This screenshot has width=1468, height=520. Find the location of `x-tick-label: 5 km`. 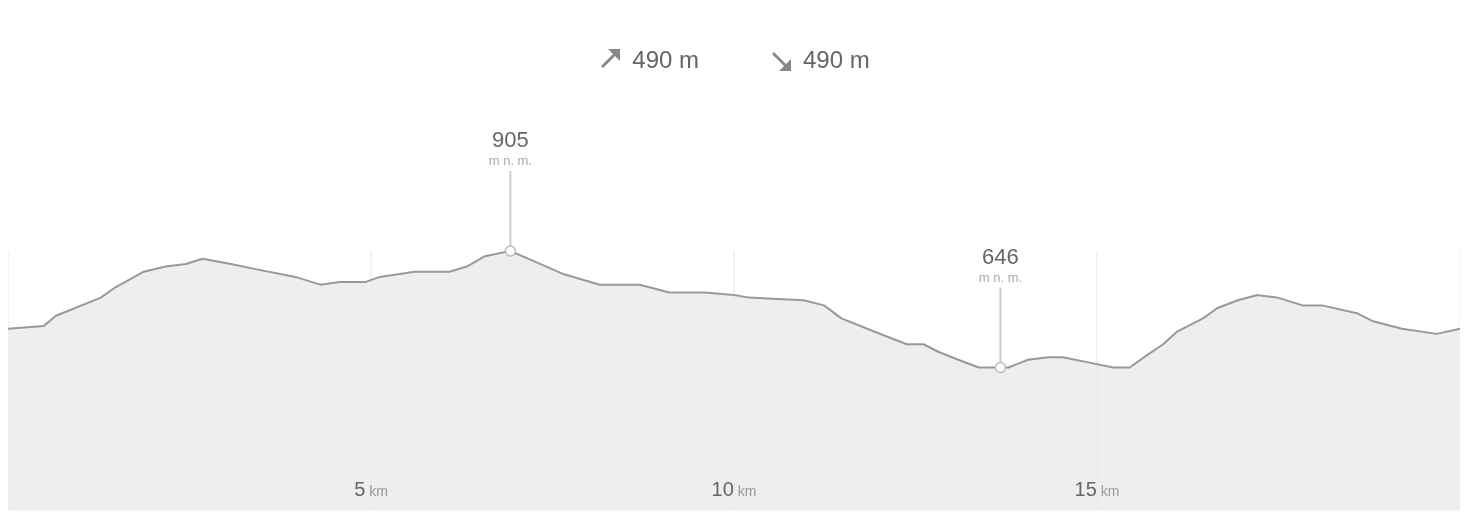

x-tick-label: 5 km is located at coordinates (371, 489).